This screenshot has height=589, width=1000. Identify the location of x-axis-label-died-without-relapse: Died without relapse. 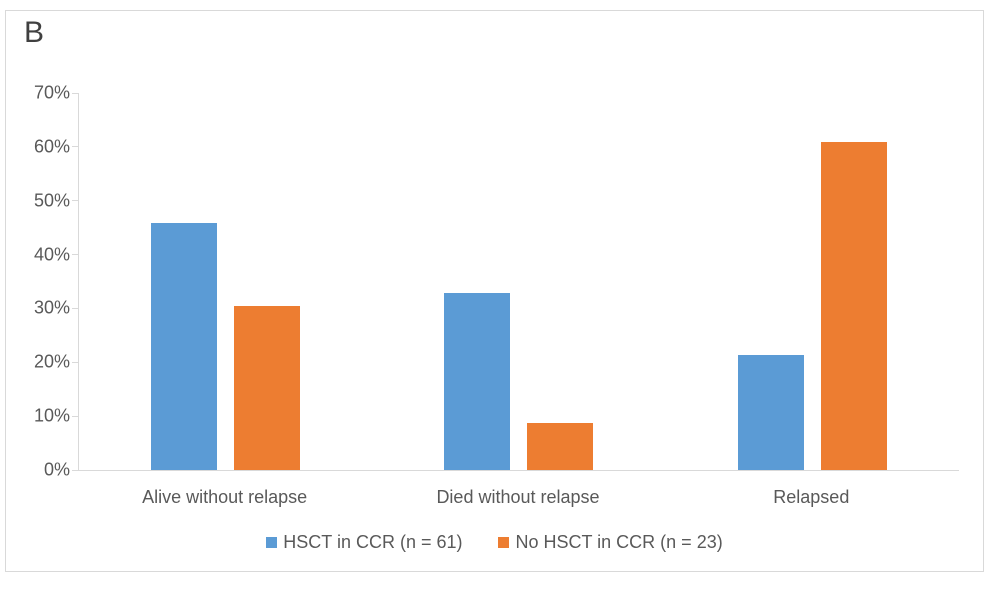
(518, 497).